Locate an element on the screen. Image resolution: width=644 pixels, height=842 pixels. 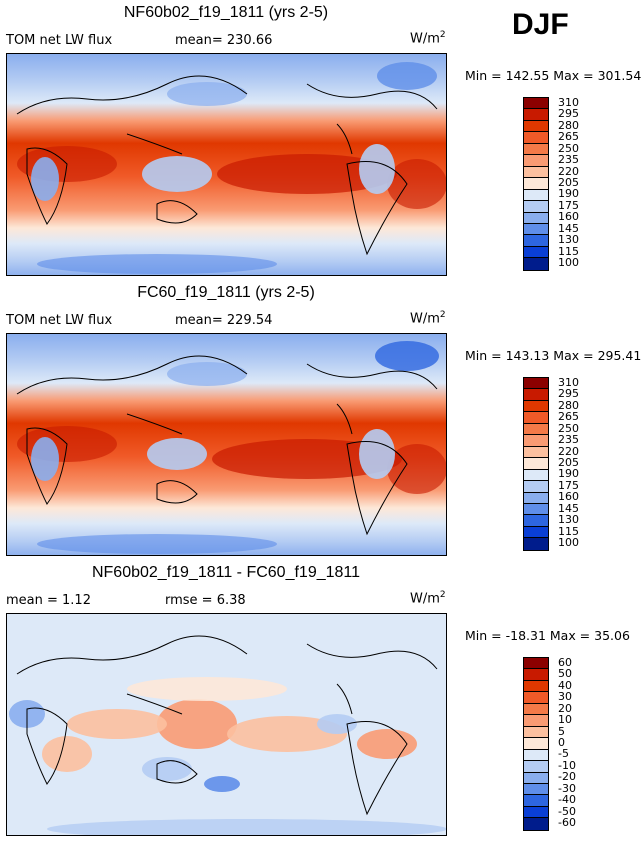
cool-anomaly is located at coordinates (222, 784).